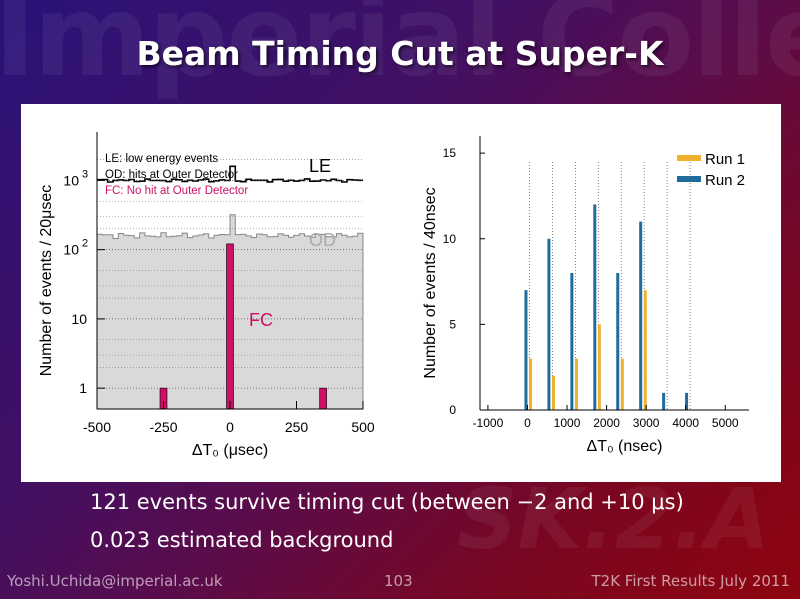 This screenshot has width=800, height=599. Describe the element at coordinates (625, 446) in the screenshot. I see `x-axis-label: ΔT₀ (nsec)` at that location.